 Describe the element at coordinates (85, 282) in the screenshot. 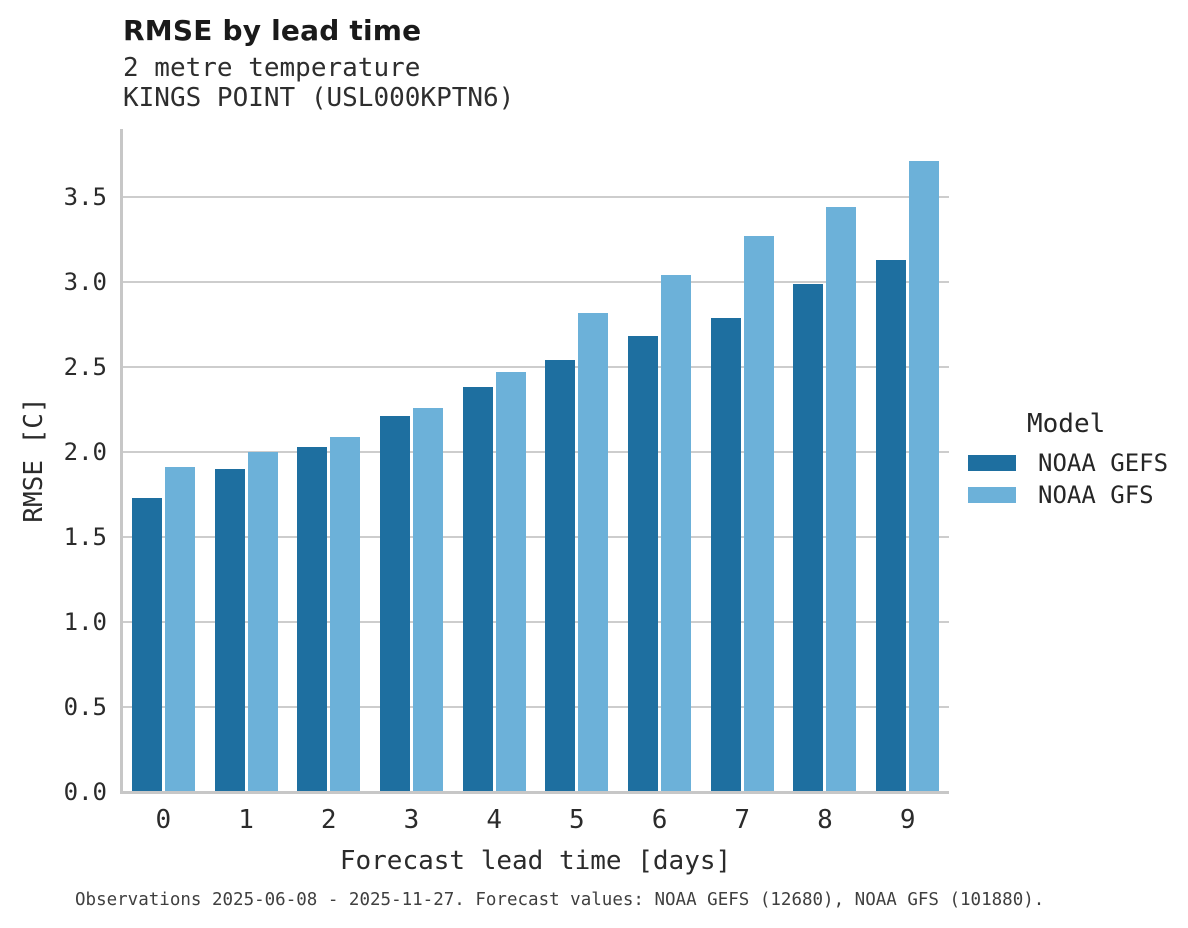

I see `y-tick-label-3.0: 3.0` at that location.